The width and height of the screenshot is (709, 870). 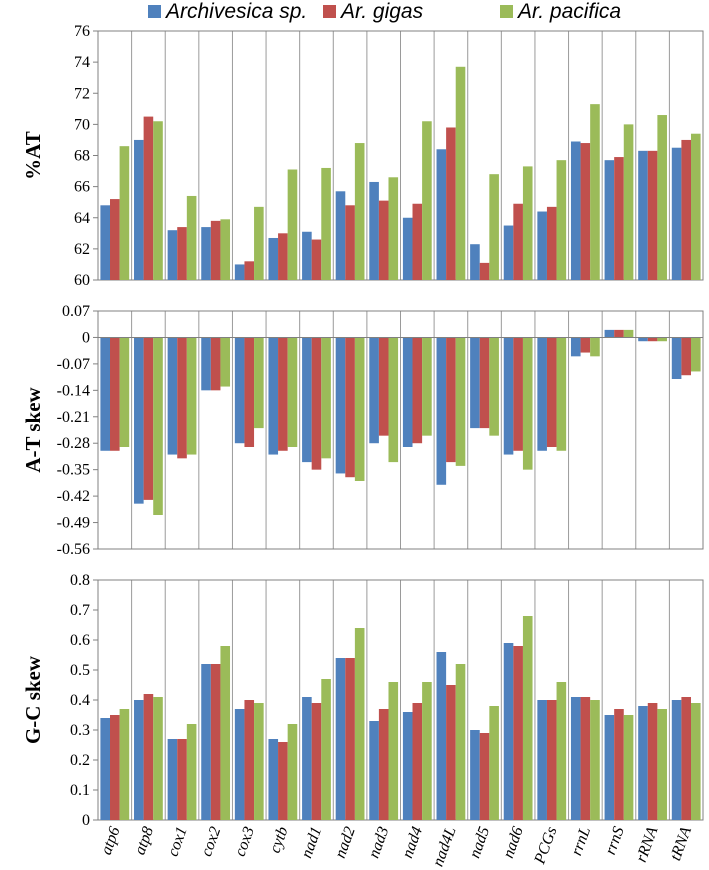 I want to click on bar-ar-pacifica-nad6, so click(x=527, y=223).